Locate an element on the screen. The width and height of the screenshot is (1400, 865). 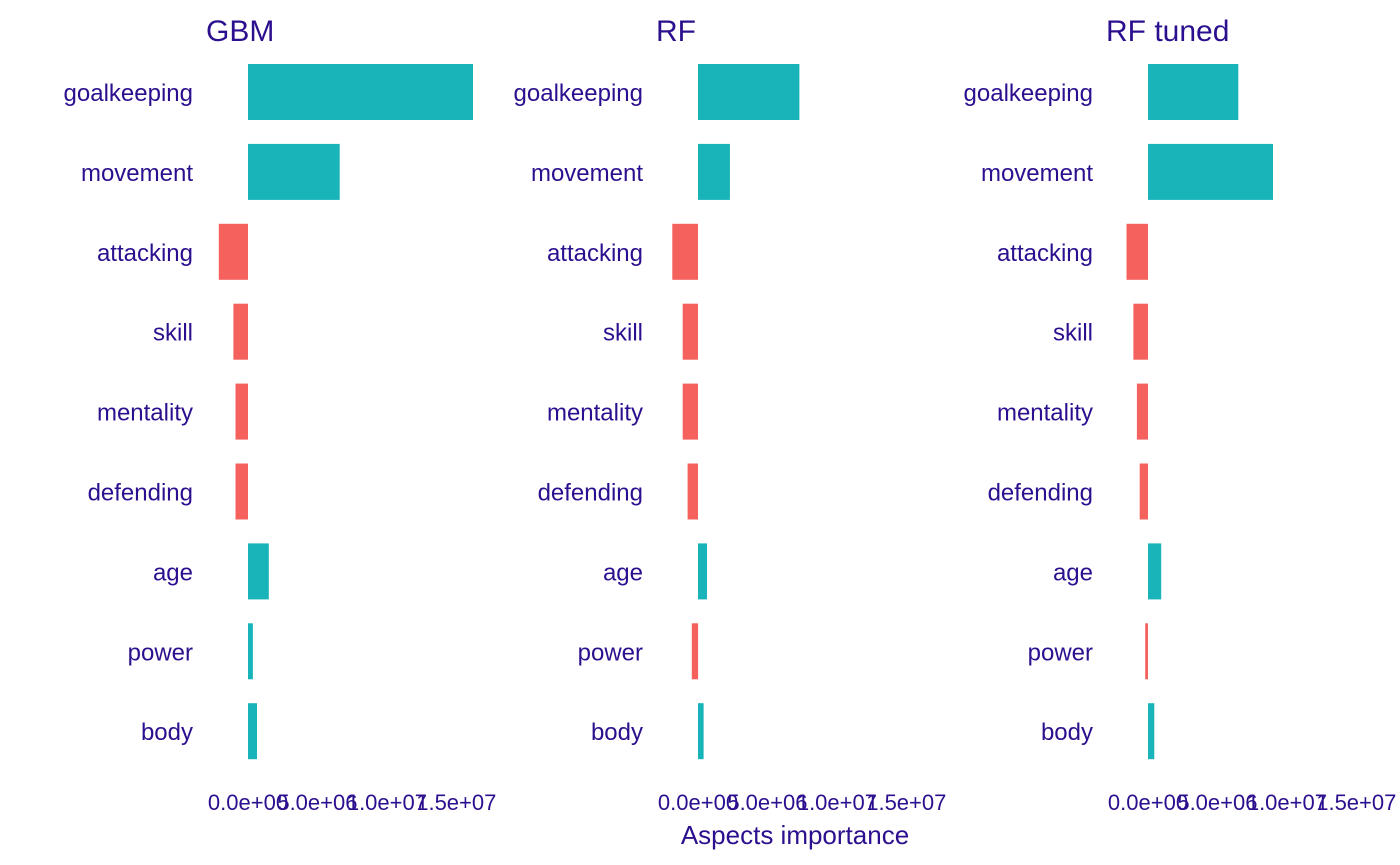
panel-title: RF is located at coordinates (676, 31).